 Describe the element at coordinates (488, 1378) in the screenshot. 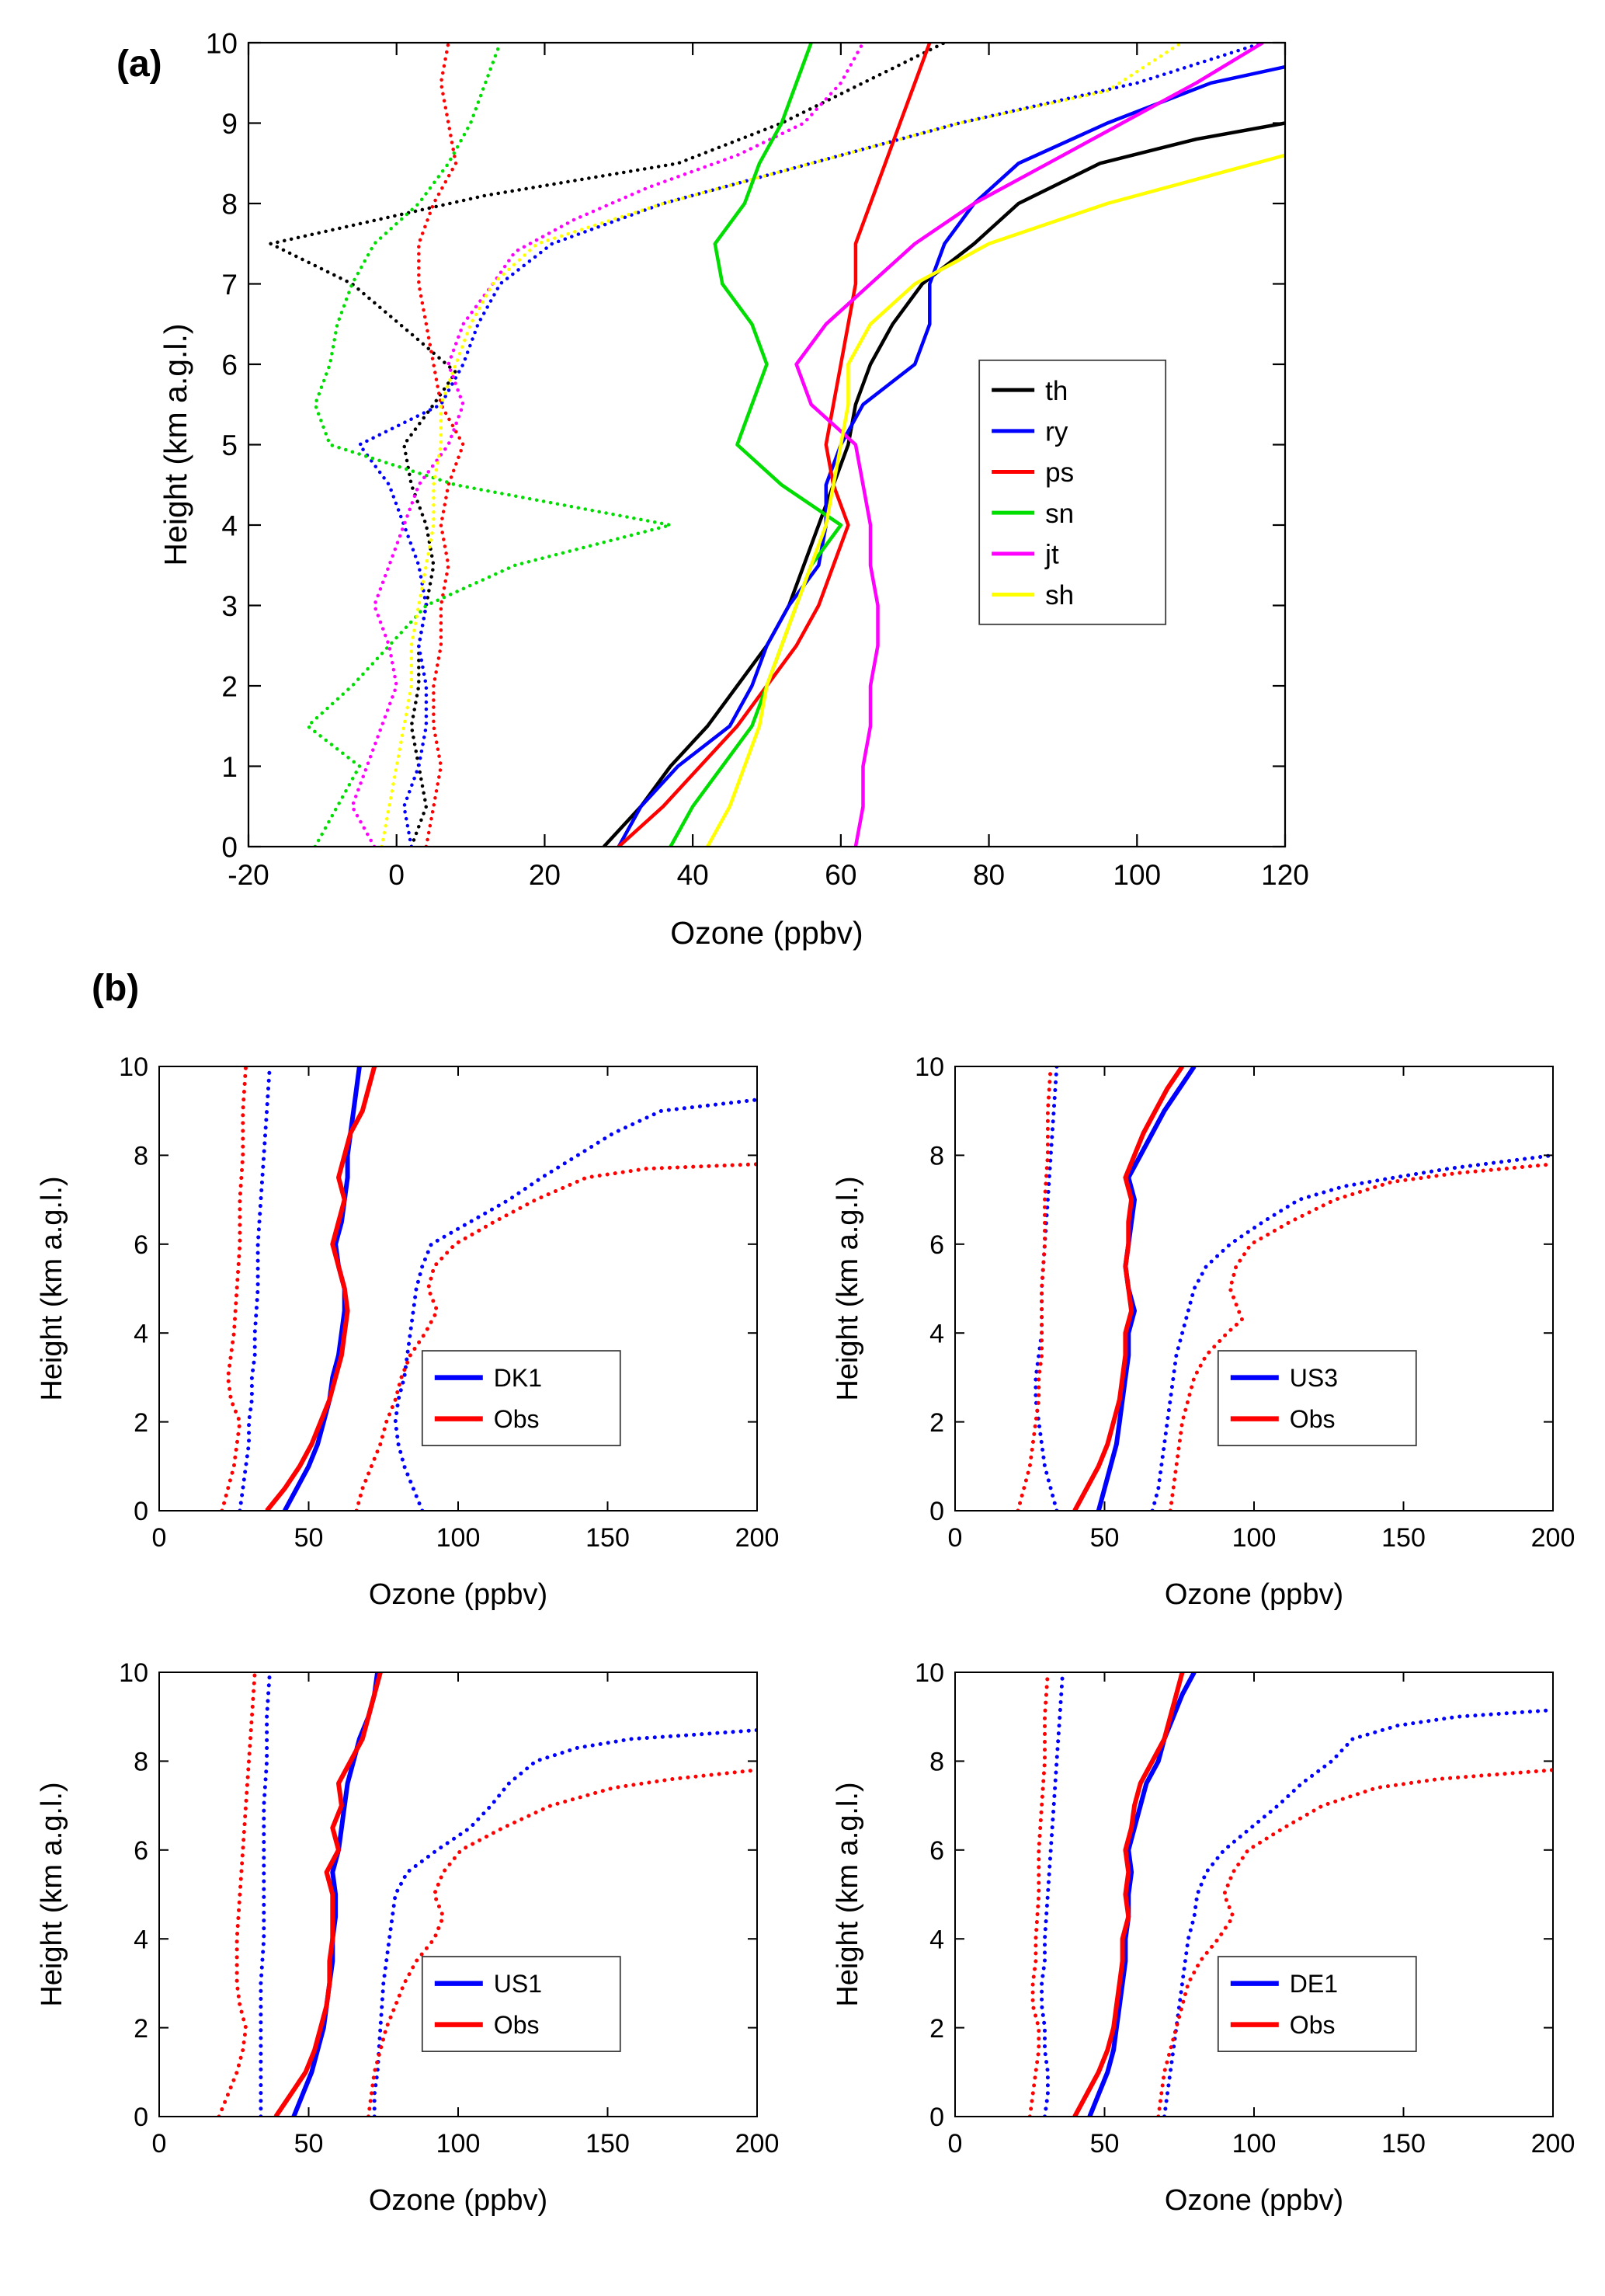

I see `legend-entry: DK1` at that location.